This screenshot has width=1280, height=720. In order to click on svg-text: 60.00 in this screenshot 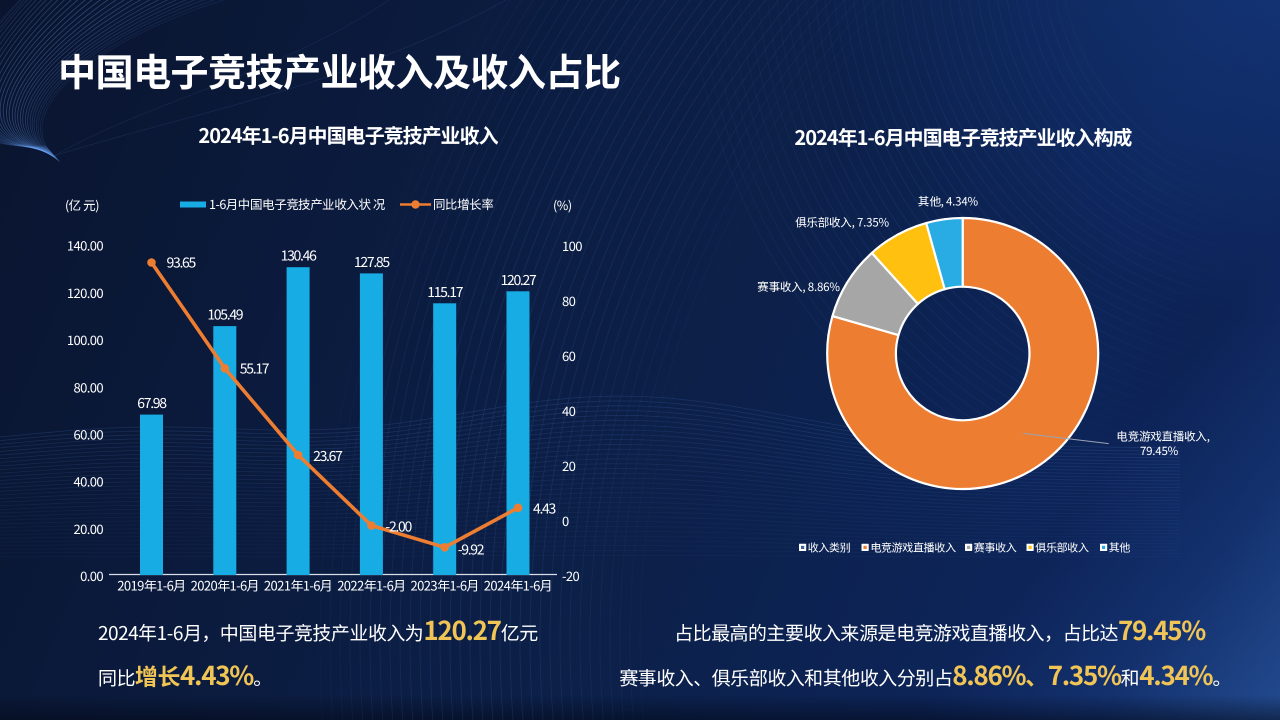, I will do `click(89, 434)`.